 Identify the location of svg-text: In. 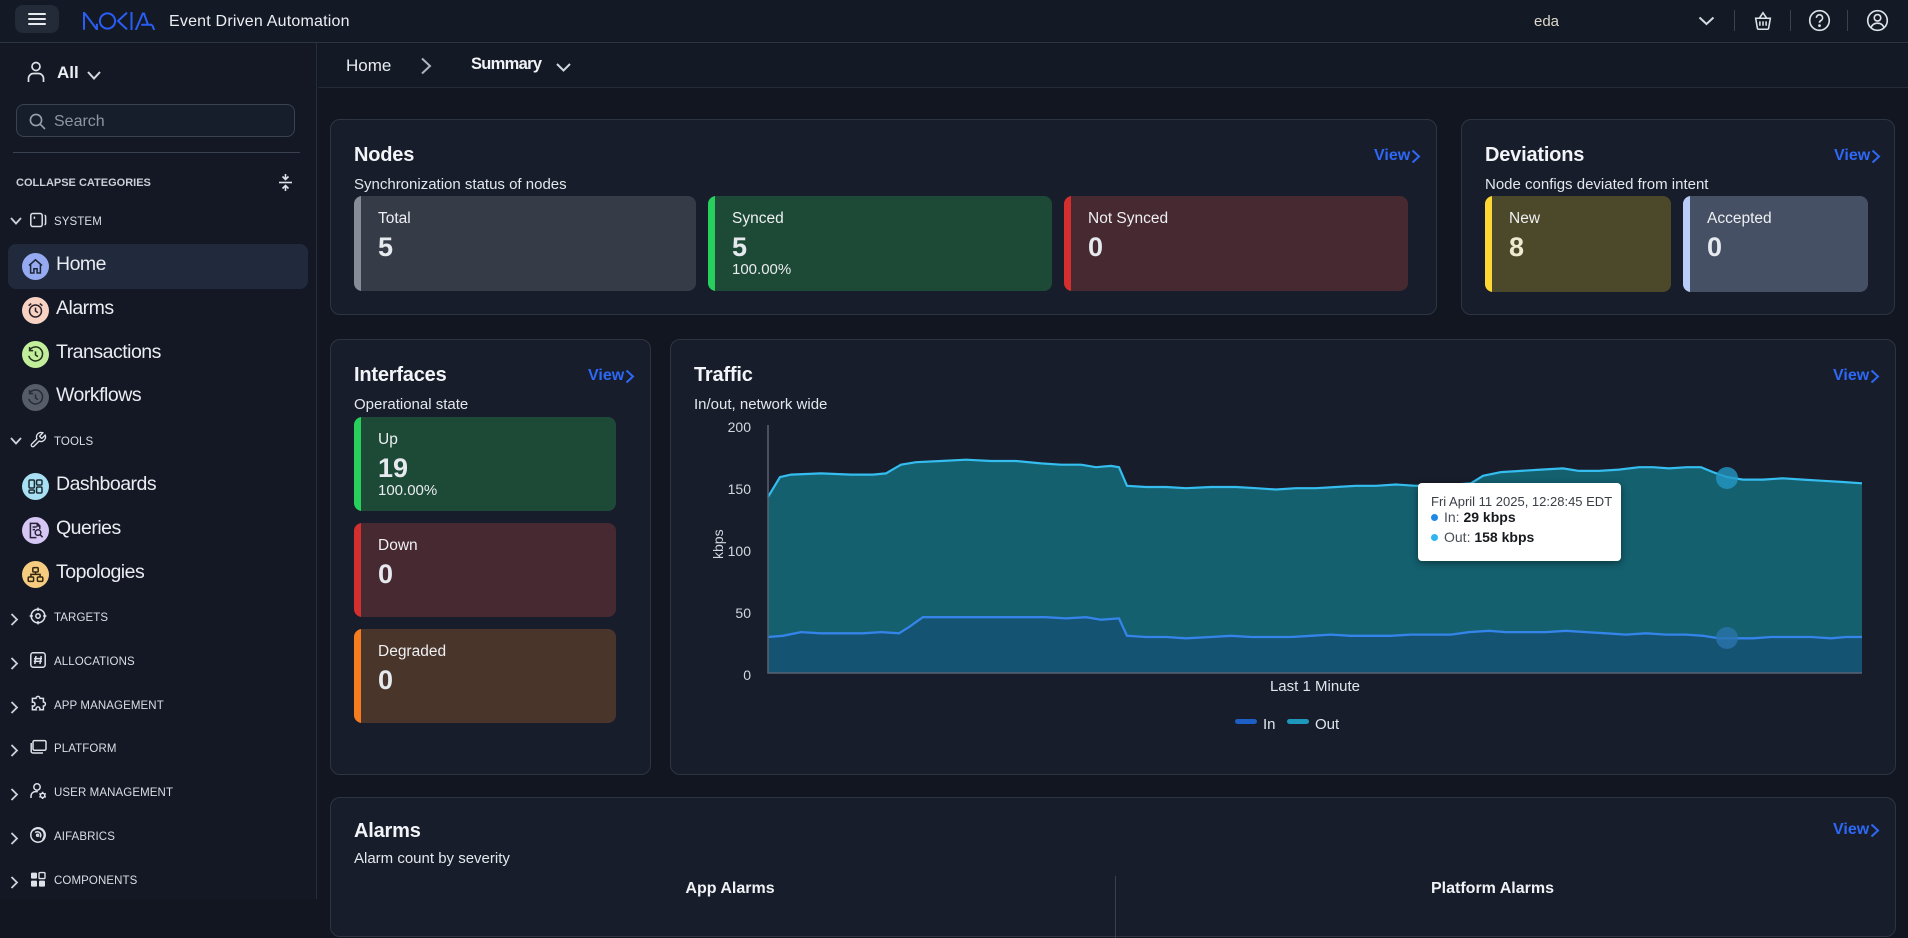
(1269, 724).